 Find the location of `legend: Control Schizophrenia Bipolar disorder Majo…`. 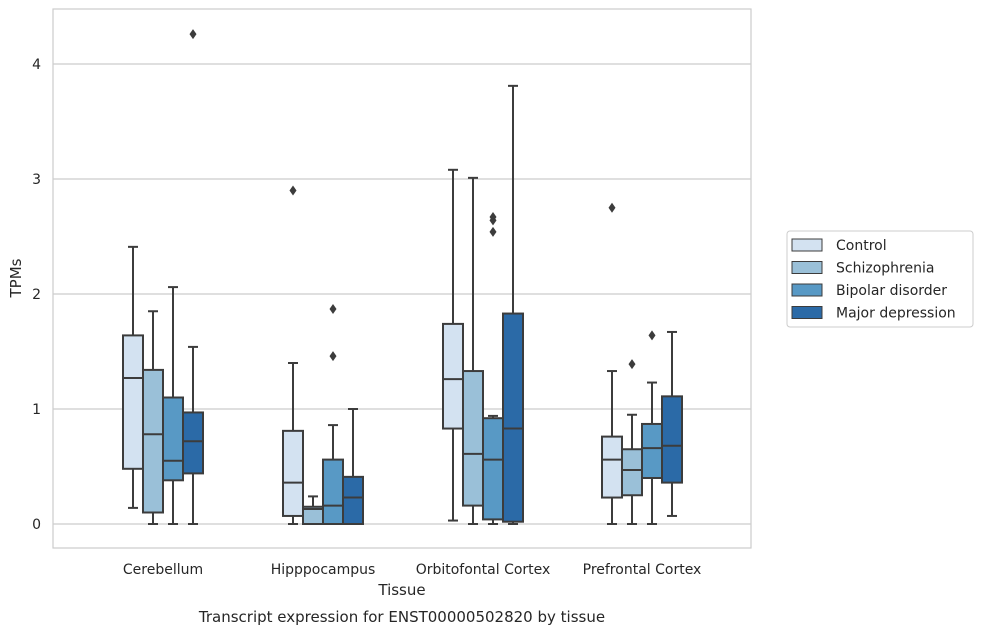

legend: Control Schizophrenia Bipolar disorder Majo… is located at coordinates (880, 279).